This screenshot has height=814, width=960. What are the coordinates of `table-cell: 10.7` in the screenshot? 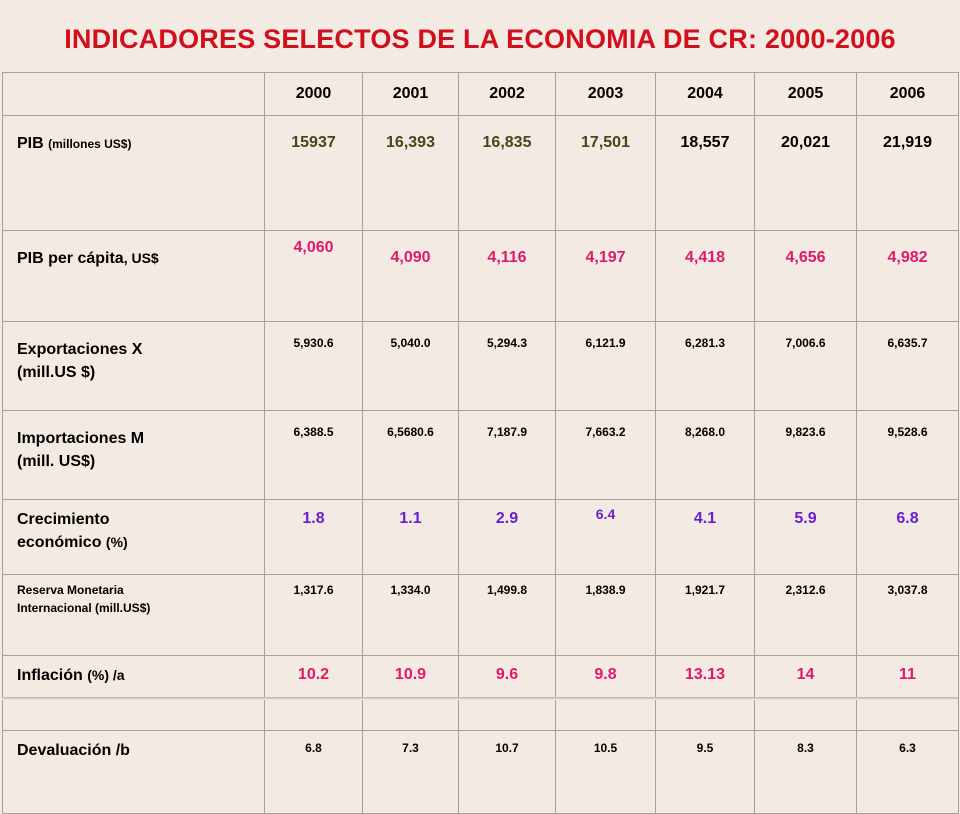 It's located at (507, 772).